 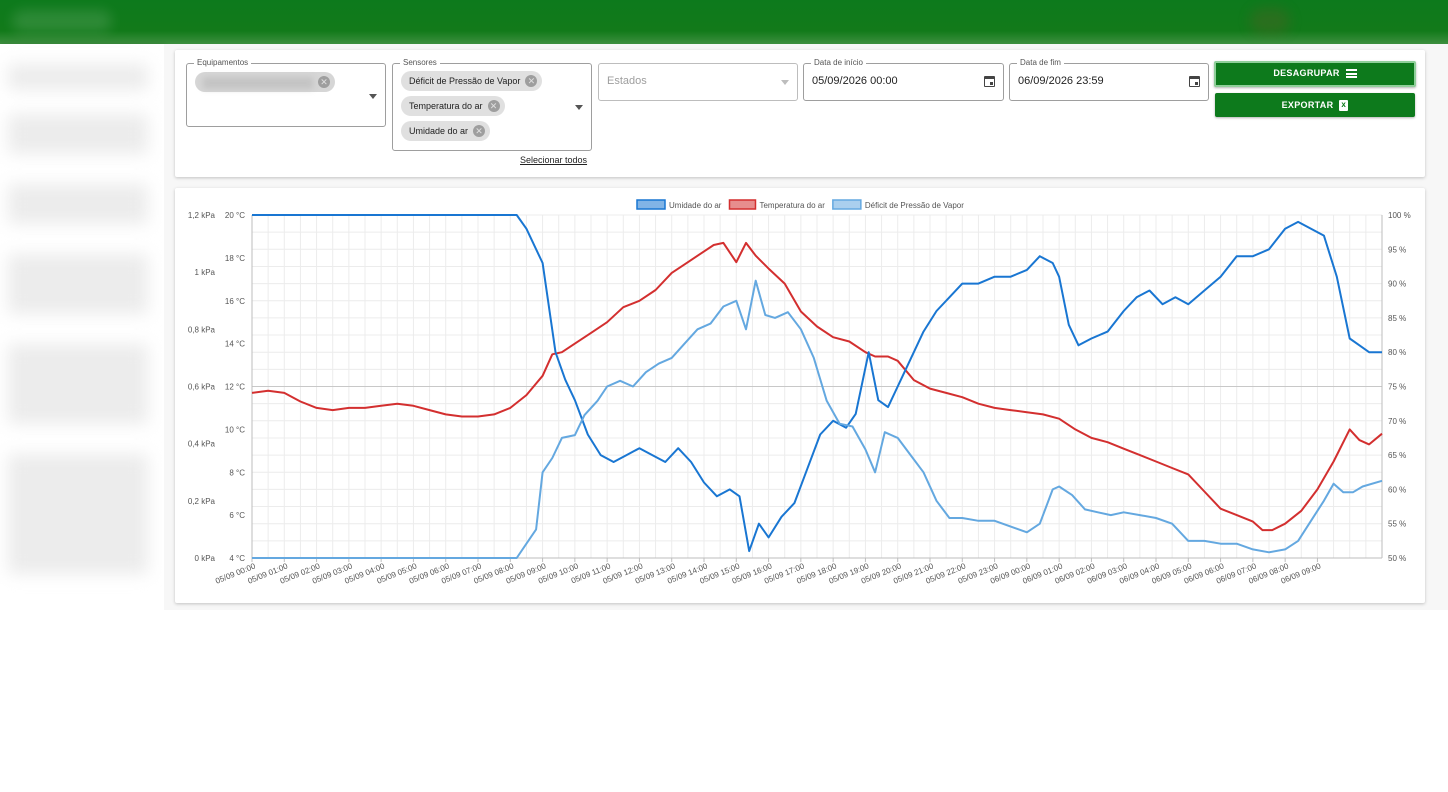 What do you see at coordinates (1397, 421) in the screenshot?
I see `humidity-axis-tick-label: 70 %` at bounding box center [1397, 421].